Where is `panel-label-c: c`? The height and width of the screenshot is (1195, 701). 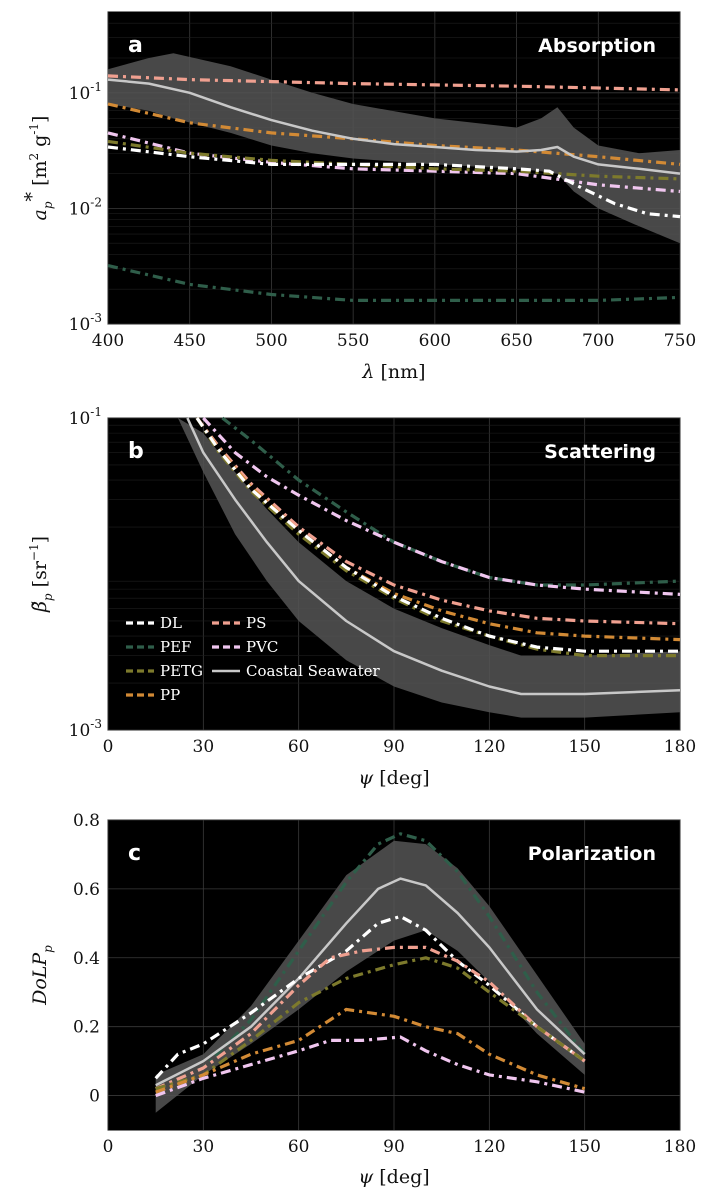
panel-label-c: c is located at coordinates (134, 853).